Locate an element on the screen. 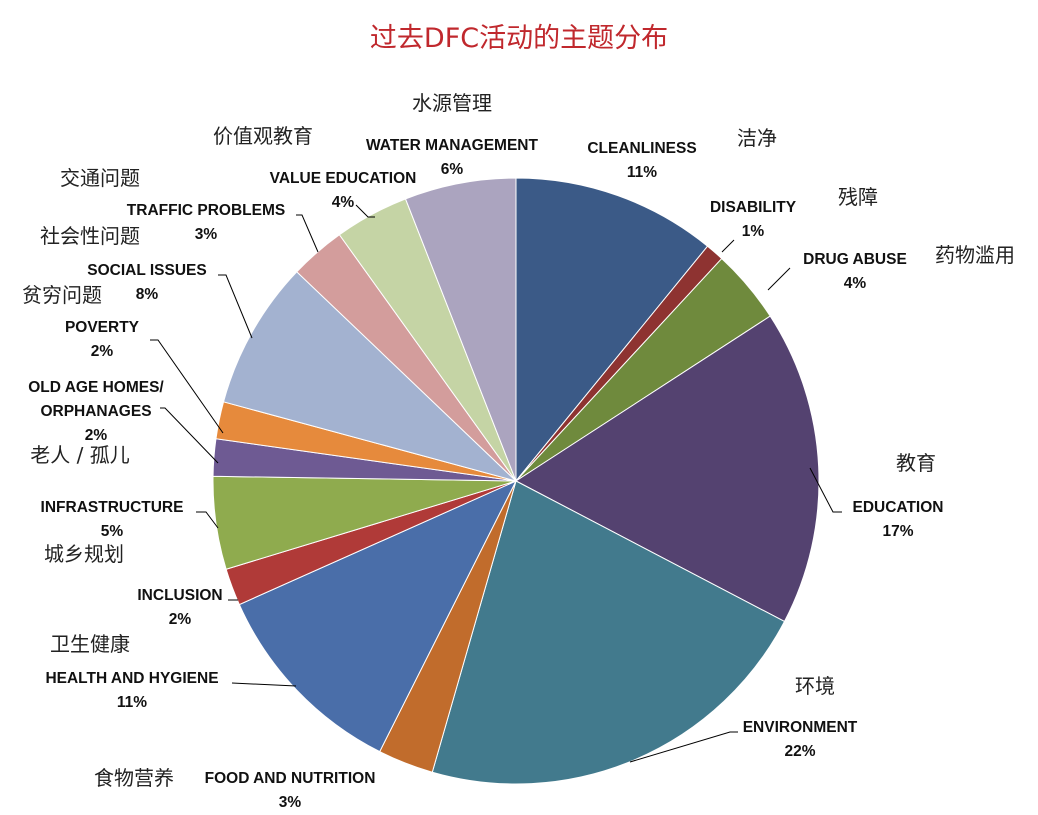  label-water-management: WATER MANAGEMENT is located at coordinates (452, 145).